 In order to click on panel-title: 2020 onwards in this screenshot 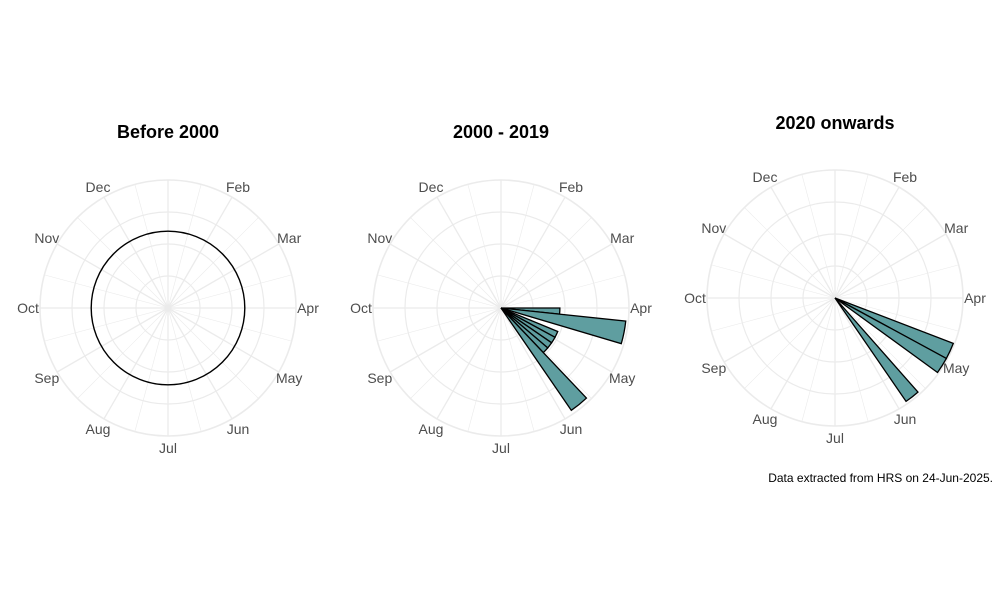, I will do `click(834, 123)`.